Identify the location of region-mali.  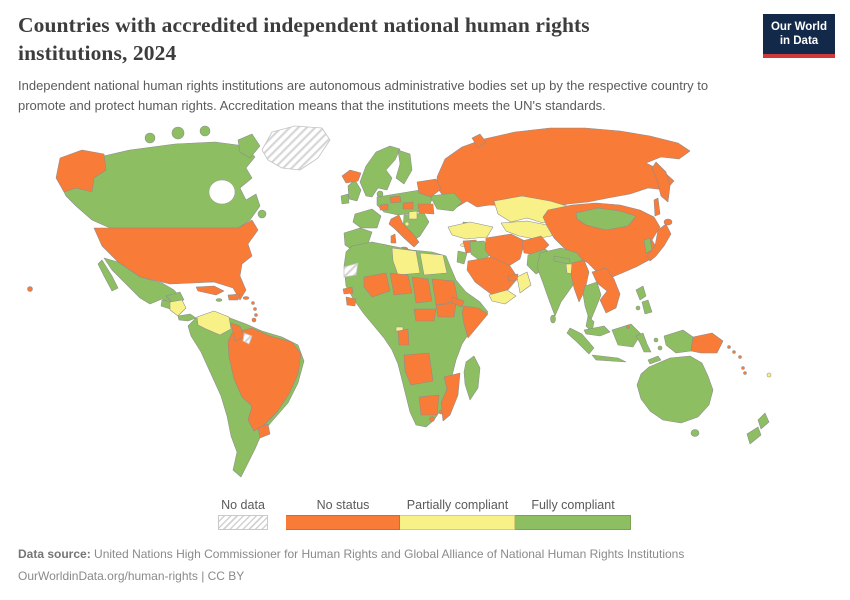
(377, 285).